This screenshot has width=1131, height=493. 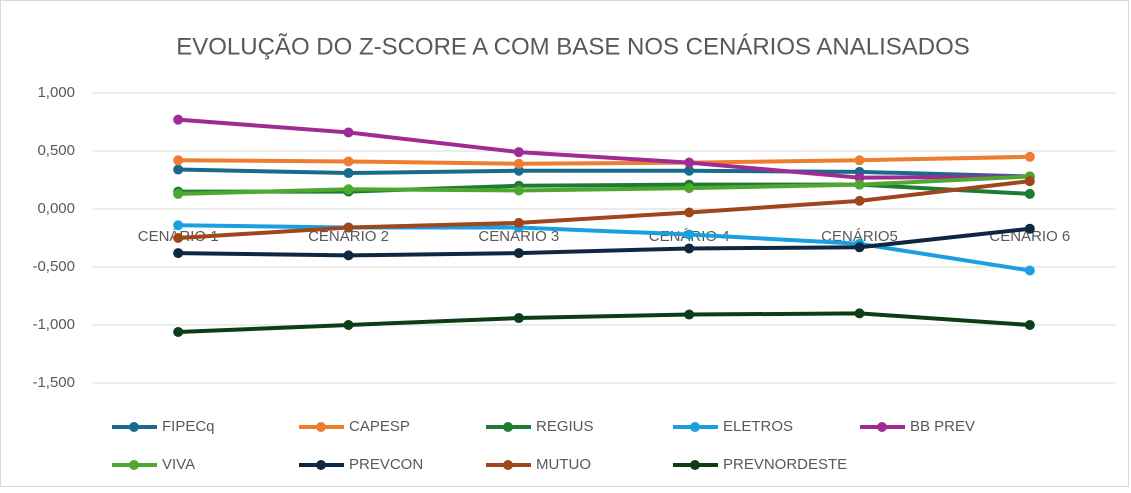 I want to click on legend-label: REGIUS, so click(x=565, y=426).